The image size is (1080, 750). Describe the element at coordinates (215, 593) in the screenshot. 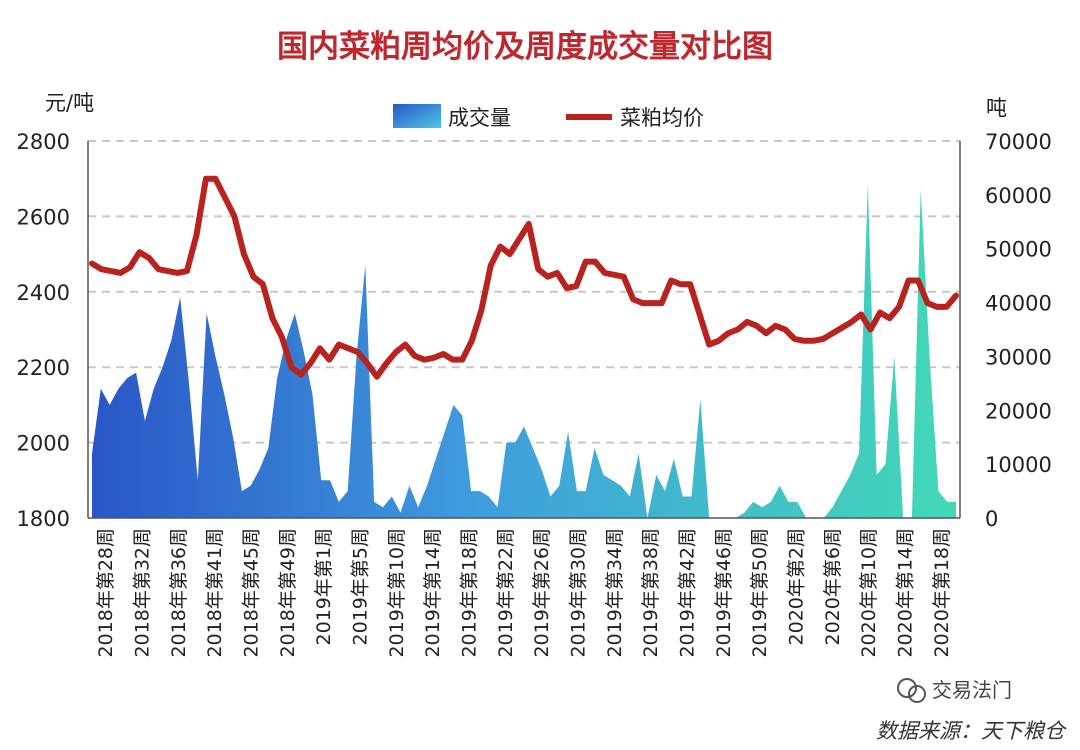

I see `x-tick-label: 2018年第41周` at that location.